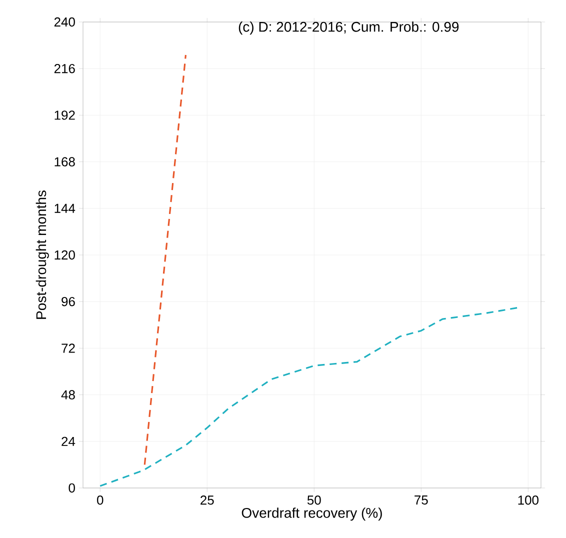  What do you see at coordinates (64, 255) in the screenshot?
I see `y-tick-label: 120` at bounding box center [64, 255].